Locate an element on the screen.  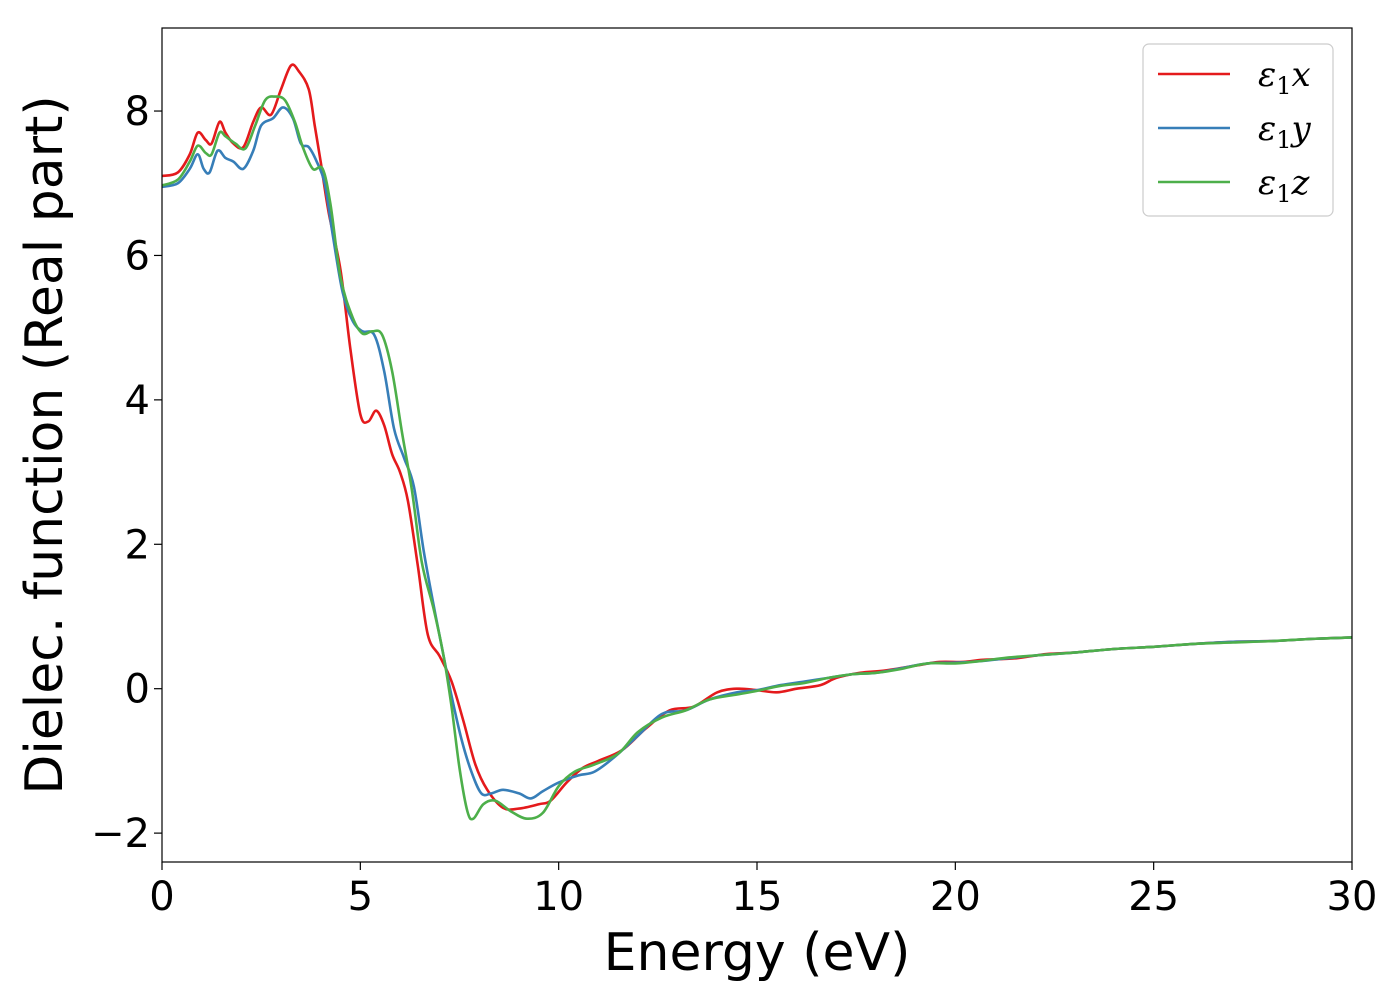
y-tick-label: 6 is located at coordinates (137, 256).